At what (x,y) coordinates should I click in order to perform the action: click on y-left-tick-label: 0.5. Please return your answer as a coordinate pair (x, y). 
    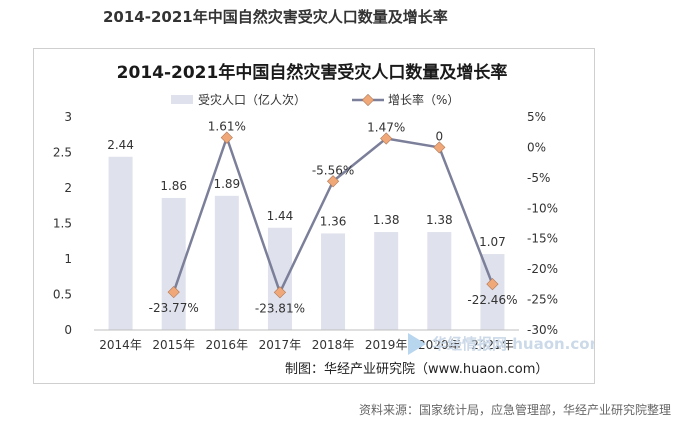
    Looking at the image, I should click on (62, 295).